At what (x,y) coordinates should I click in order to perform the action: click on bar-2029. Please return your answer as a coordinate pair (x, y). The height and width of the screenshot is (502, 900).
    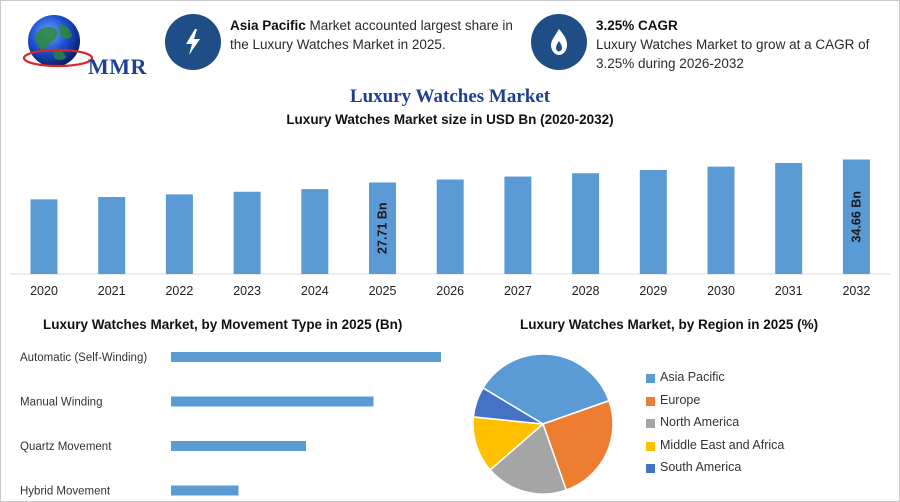
    Looking at the image, I should click on (653, 221).